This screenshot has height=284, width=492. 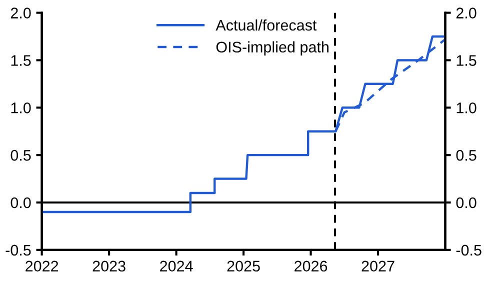 What do you see at coordinates (466, 108) in the screenshot?
I see `y2-tick-label: 1.0` at bounding box center [466, 108].